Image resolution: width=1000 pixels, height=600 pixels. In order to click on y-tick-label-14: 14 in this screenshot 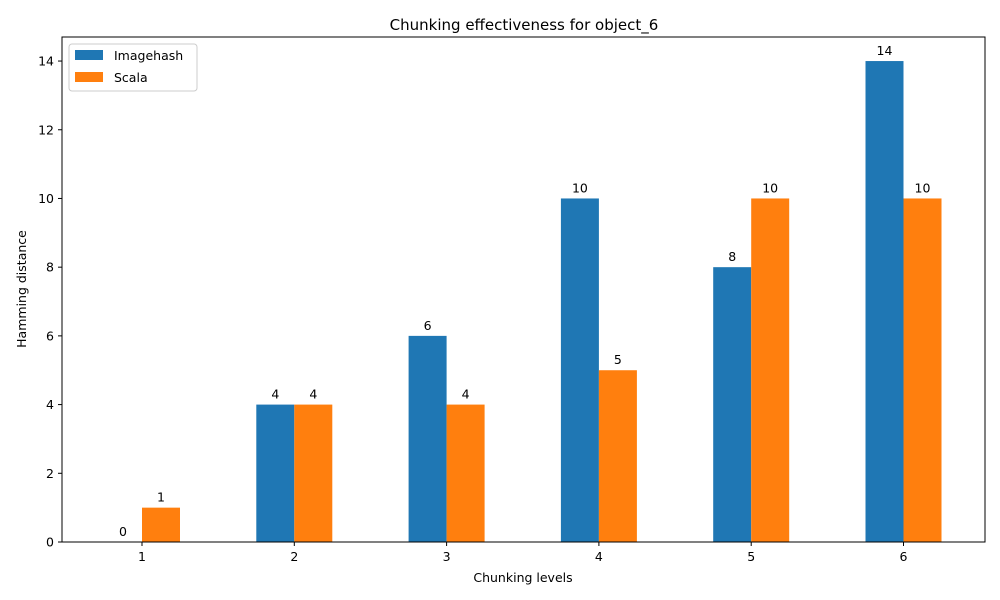, I will do `click(46, 61)`.